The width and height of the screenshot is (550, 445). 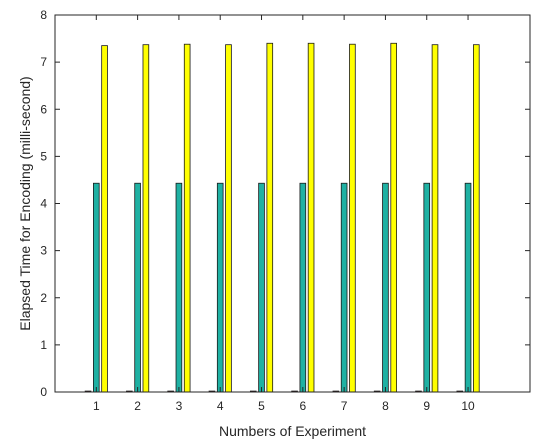 I want to click on y-tick-label: 2, so click(x=43, y=298).